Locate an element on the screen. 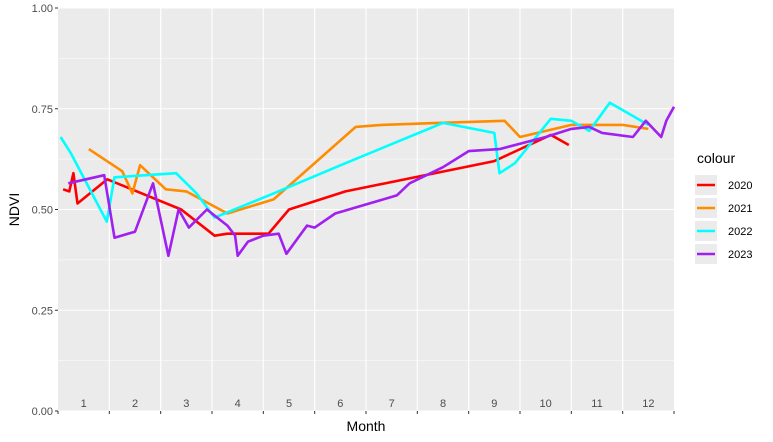  month-label: 8 is located at coordinates (443, 404).